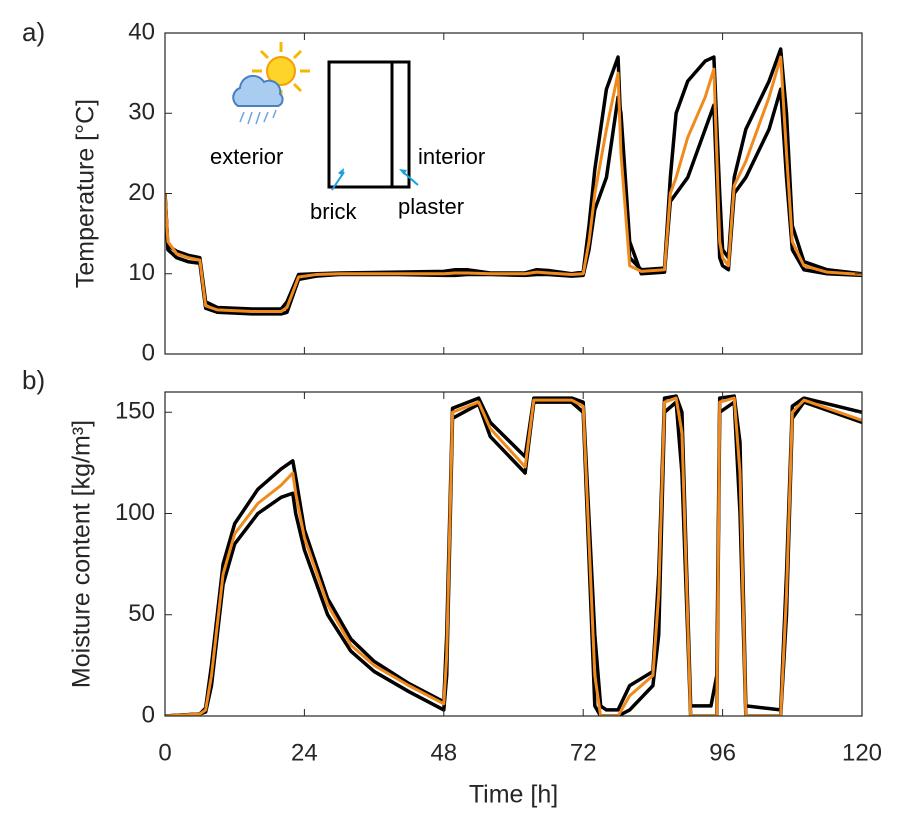  Describe the element at coordinates (722, 752) in the screenshot. I see `x-tick-label: 96` at that location.